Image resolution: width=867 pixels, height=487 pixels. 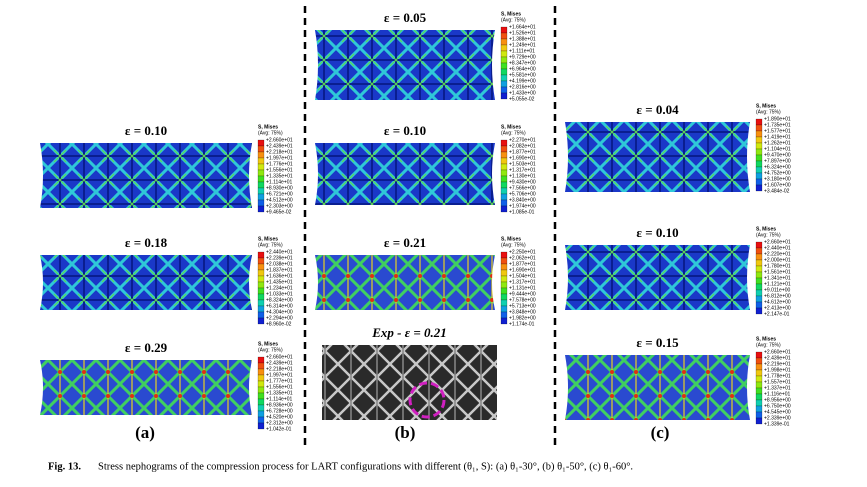 What do you see at coordinates (777, 284) in the screenshot?
I see `legend-value: +1.121e+01` at bounding box center [777, 284].